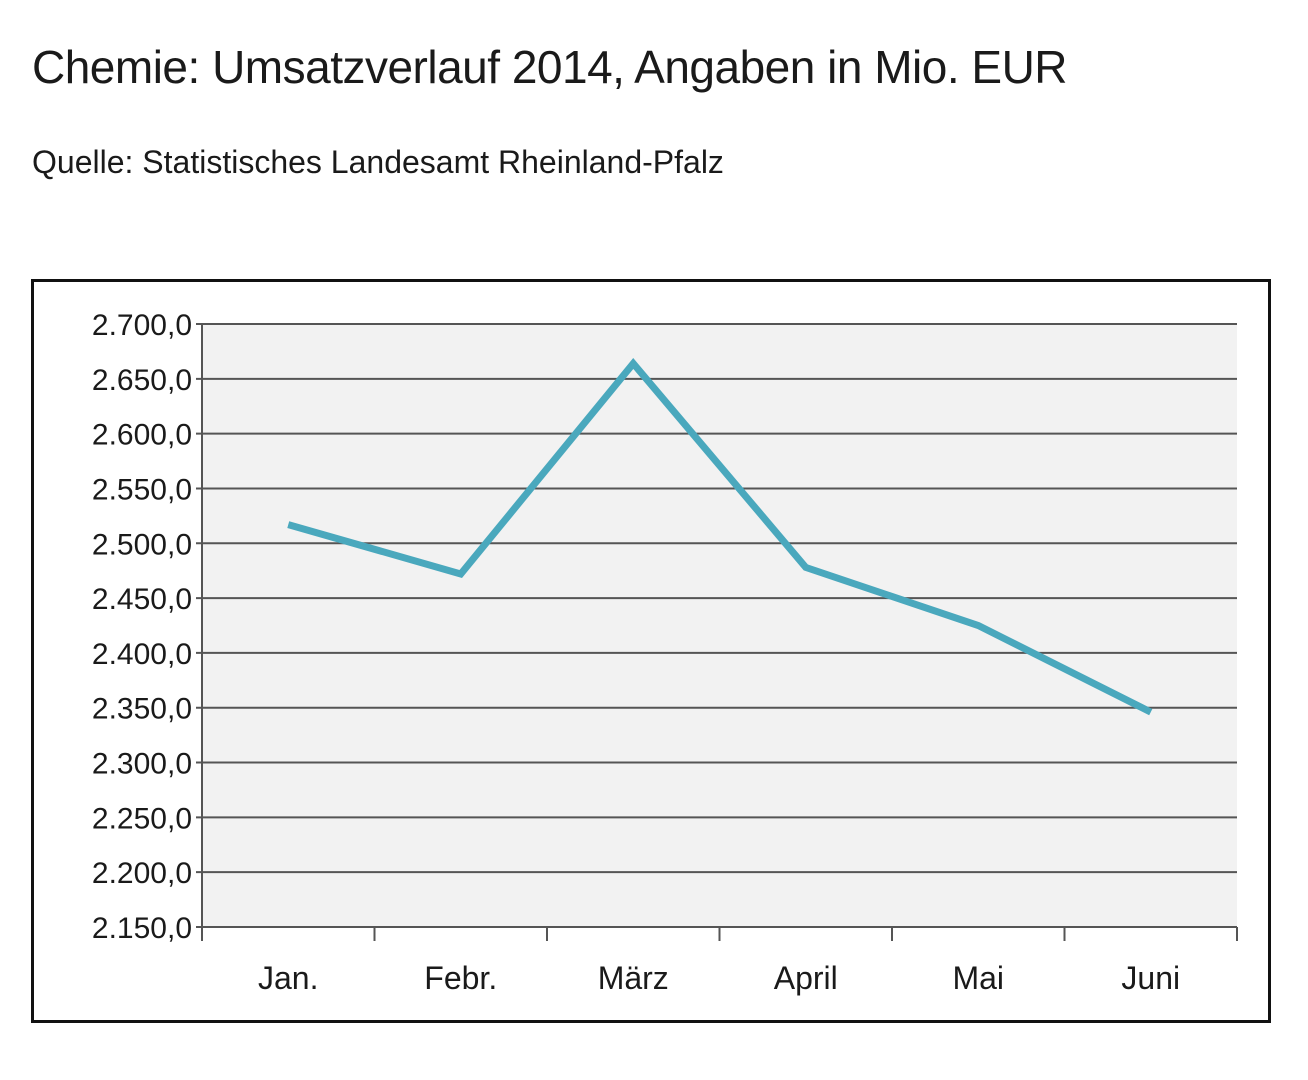 The width and height of the screenshot is (1308, 1080). Describe the element at coordinates (460, 978) in the screenshot. I see `x-tick-label: Febr.` at that location.